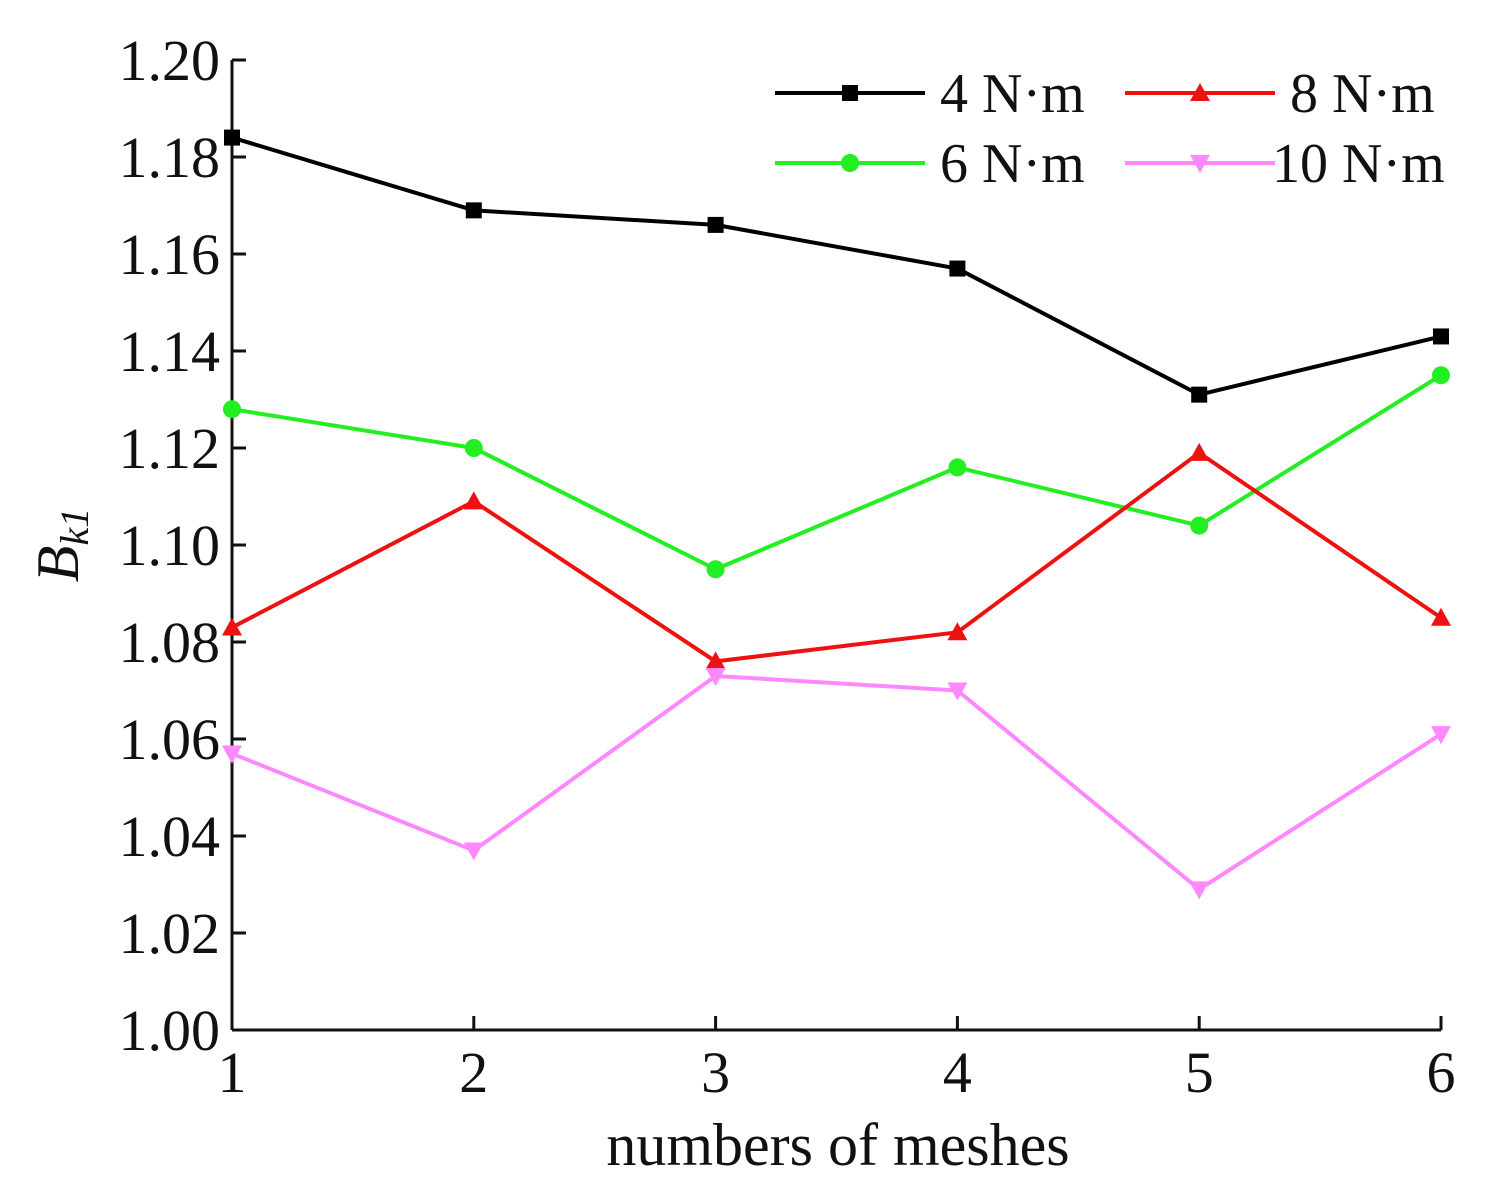 This screenshot has height=1200, width=1503. What do you see at coordinates (1110, 129) in the screenshot?
I see `legend: 4 N·m 8 N·m 6 N·m 10 N·m` at bounding box center [1110, 129].